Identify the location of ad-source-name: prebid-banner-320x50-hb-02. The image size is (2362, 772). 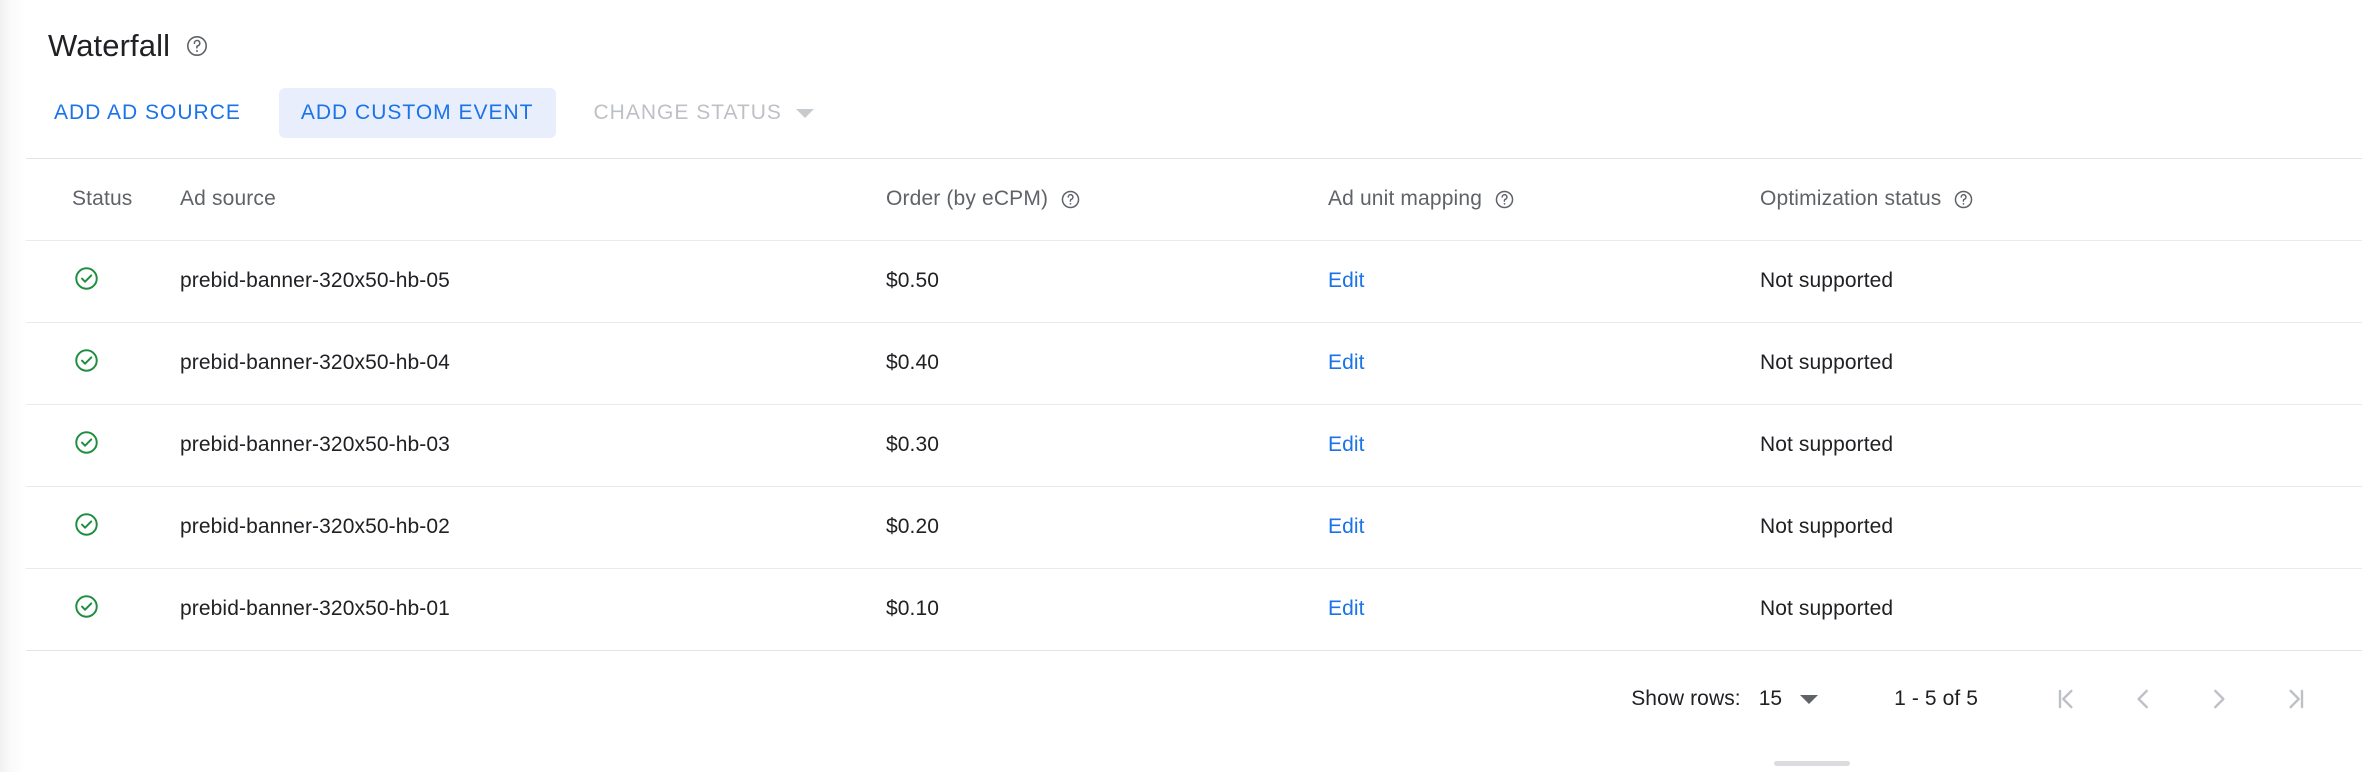
(315, 526).